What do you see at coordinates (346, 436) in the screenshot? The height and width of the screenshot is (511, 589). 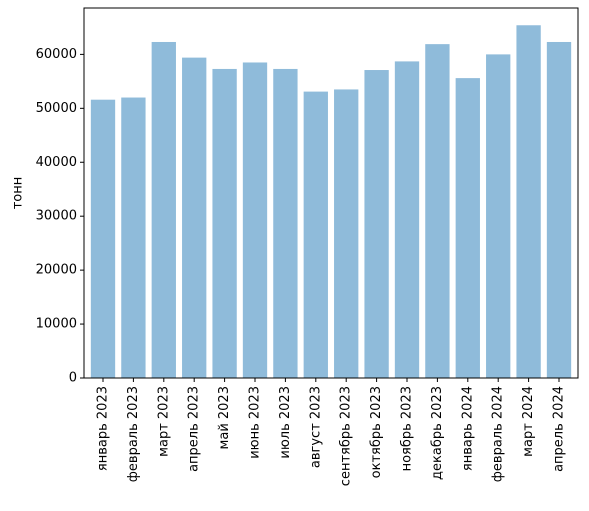 I see `x-tick-label: сентябрь 2023` at bounding box center [346, 436].